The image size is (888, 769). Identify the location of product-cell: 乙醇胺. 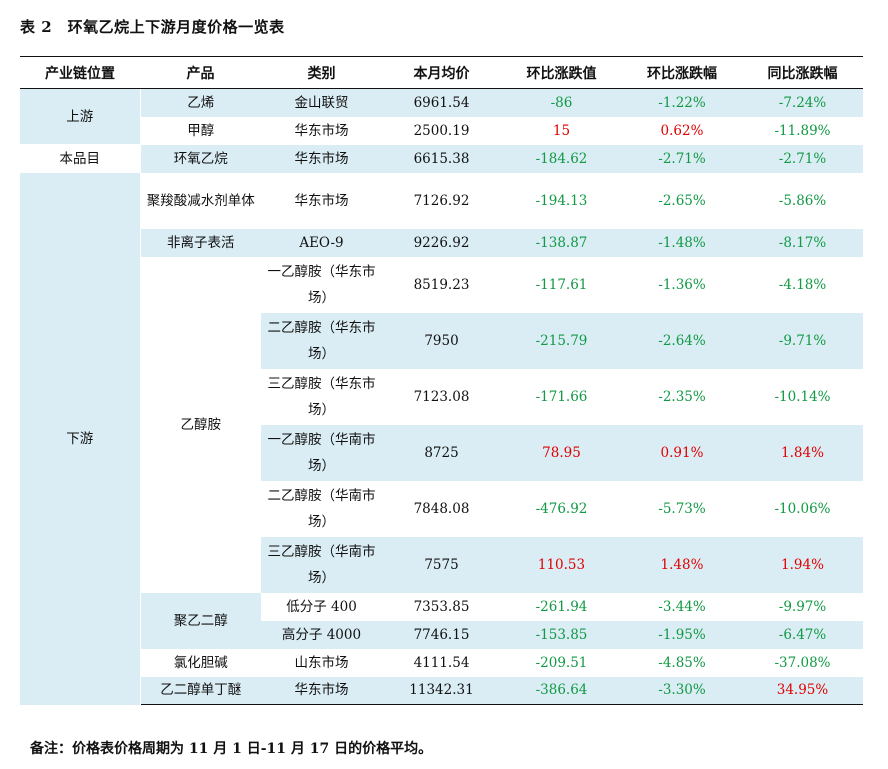
(200, 424).